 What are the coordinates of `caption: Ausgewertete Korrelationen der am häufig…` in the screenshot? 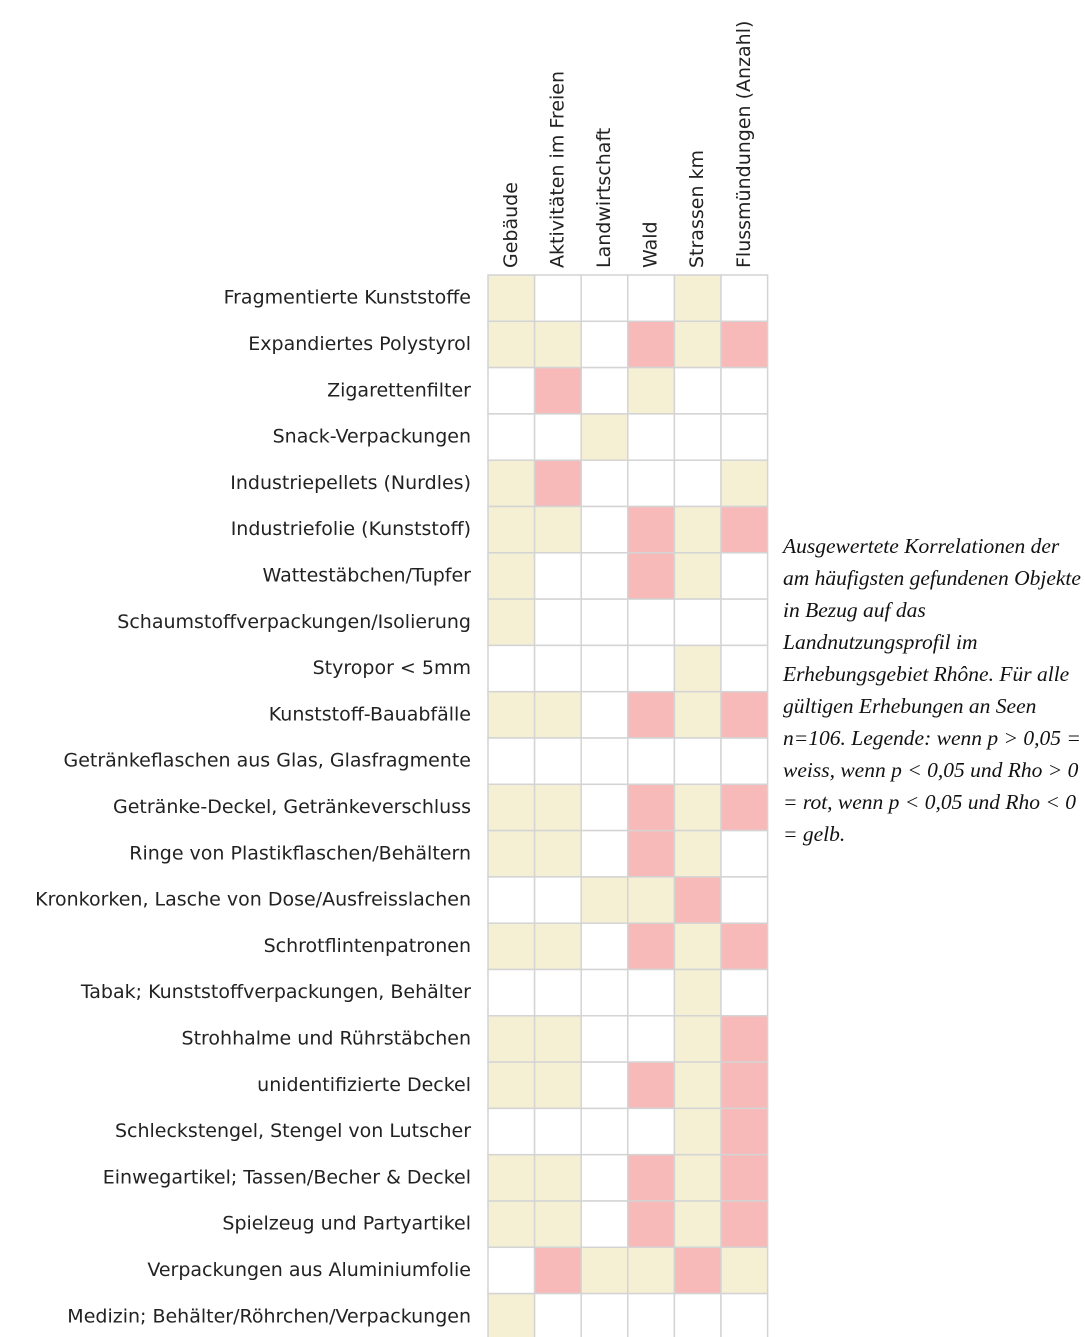 It's located at (932, 690).